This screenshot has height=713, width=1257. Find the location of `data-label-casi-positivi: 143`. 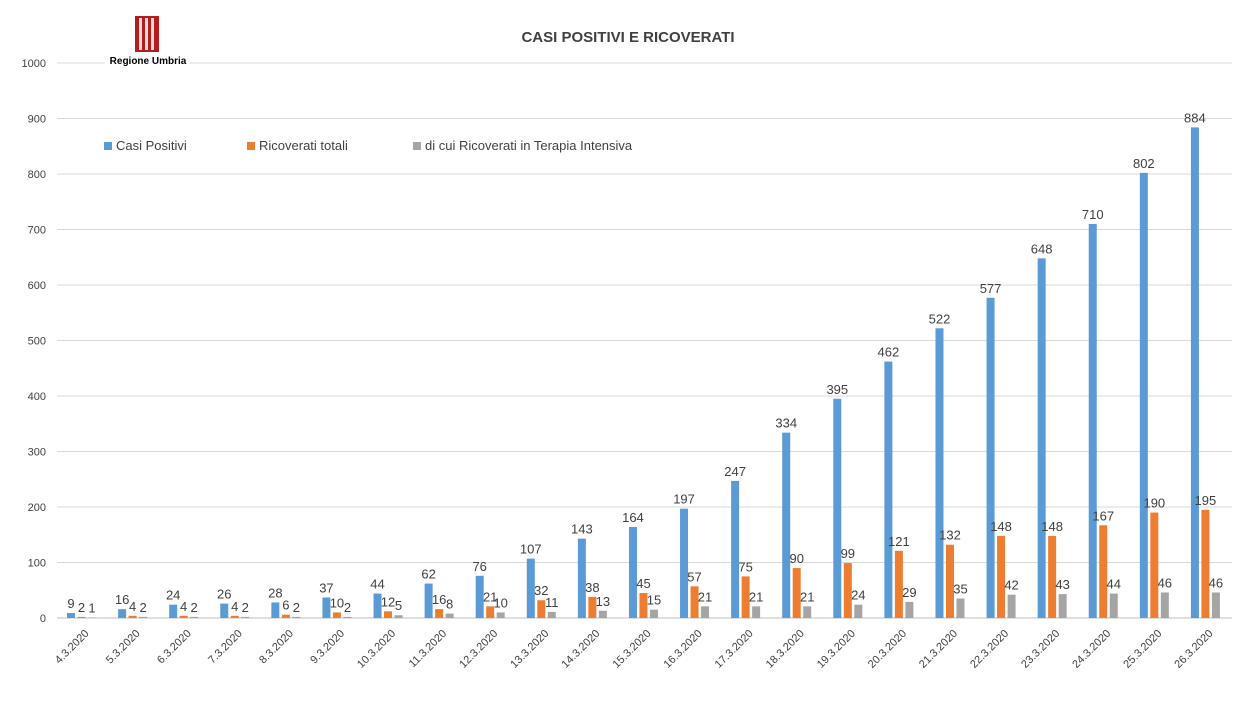

data-label-casi-positivi: 143 is located at coordinates (582, 529).